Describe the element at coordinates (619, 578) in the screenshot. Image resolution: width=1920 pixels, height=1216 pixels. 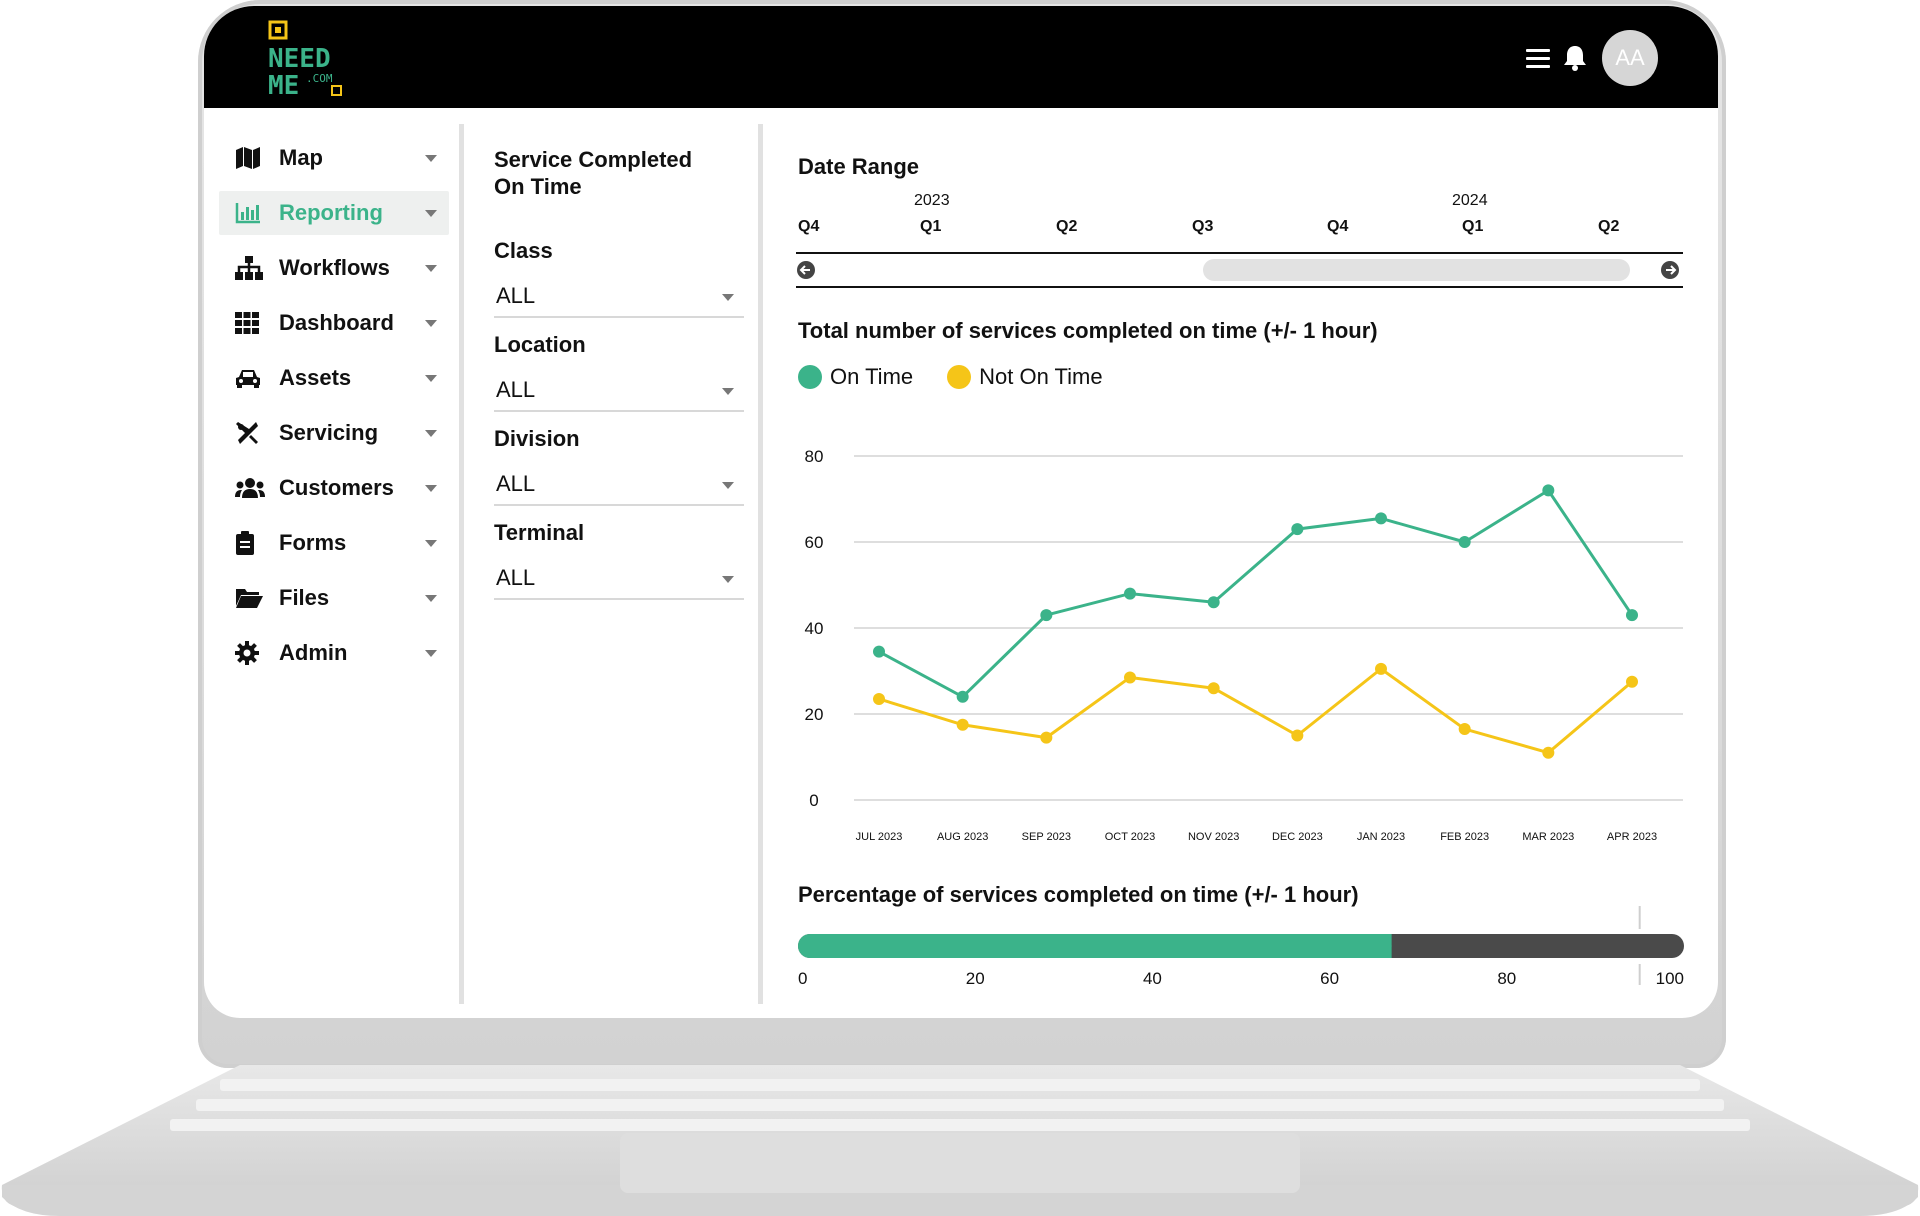
I see `terminal-select: ALL` at that location.